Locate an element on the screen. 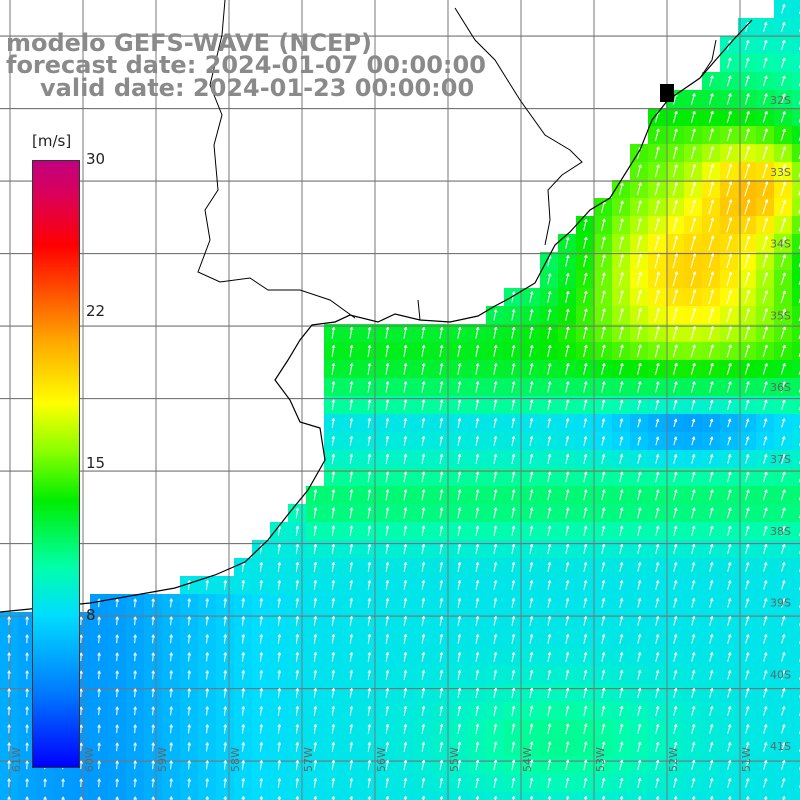 The width and height of the screenshot is (800, 800). lon-label: 52W is located at coordinates (673, 759).